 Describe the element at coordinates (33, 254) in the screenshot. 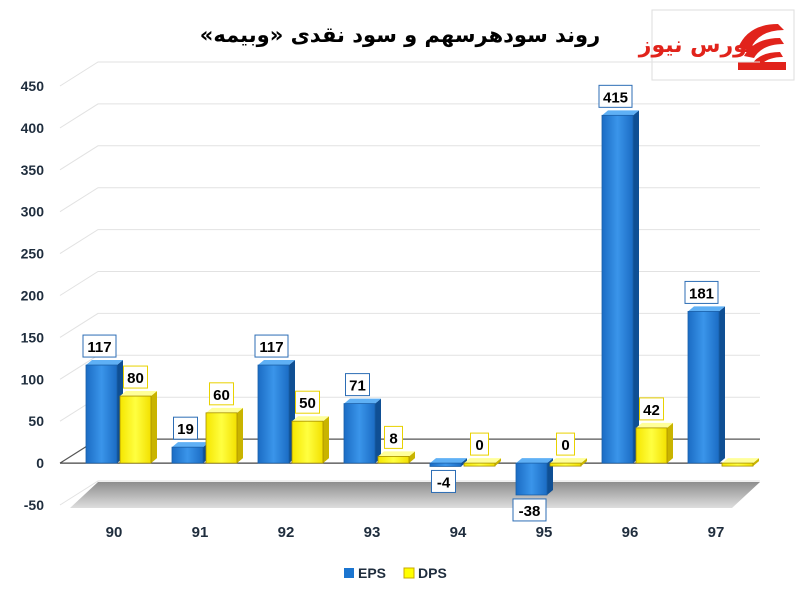

I see `y-tick-label: 250` at that location.